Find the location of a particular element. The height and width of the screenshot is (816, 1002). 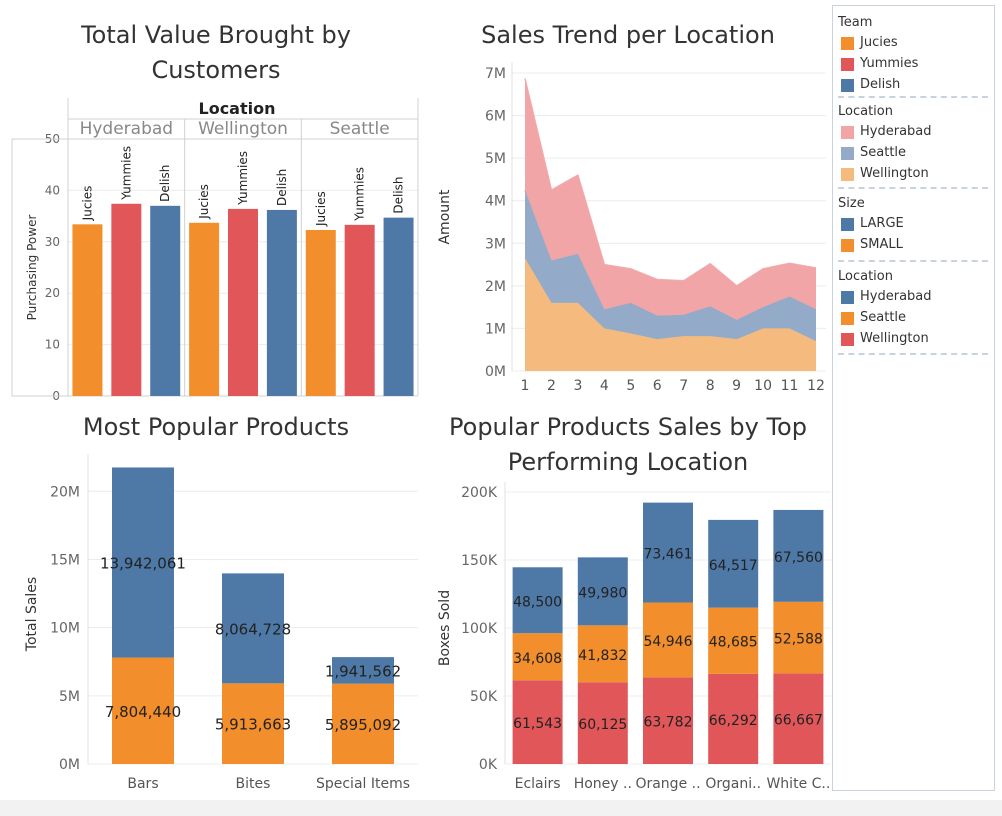

x-tick-label: 10 is located at coordinates (763, 386).